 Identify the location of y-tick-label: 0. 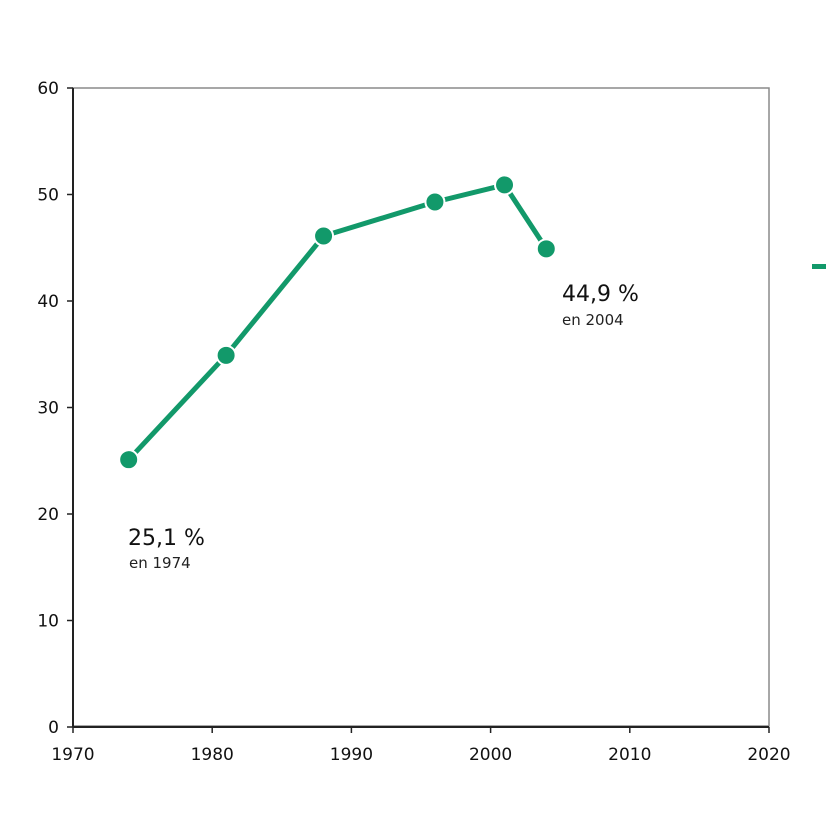
(53, 728).